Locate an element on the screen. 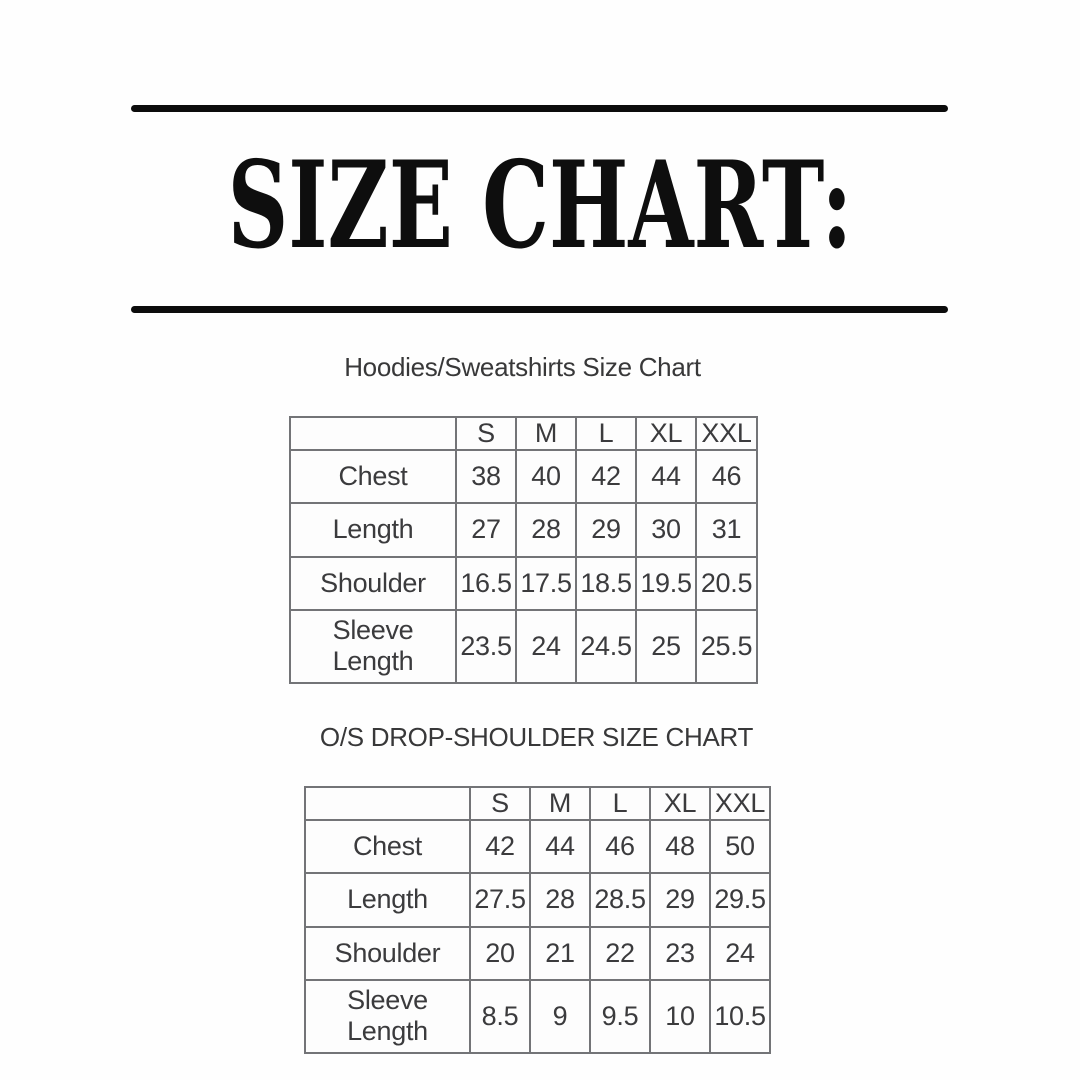 The height and width of the screenshot is (1080, 1080). measurement-cell: 9 is located at coordinates (560, 1016).